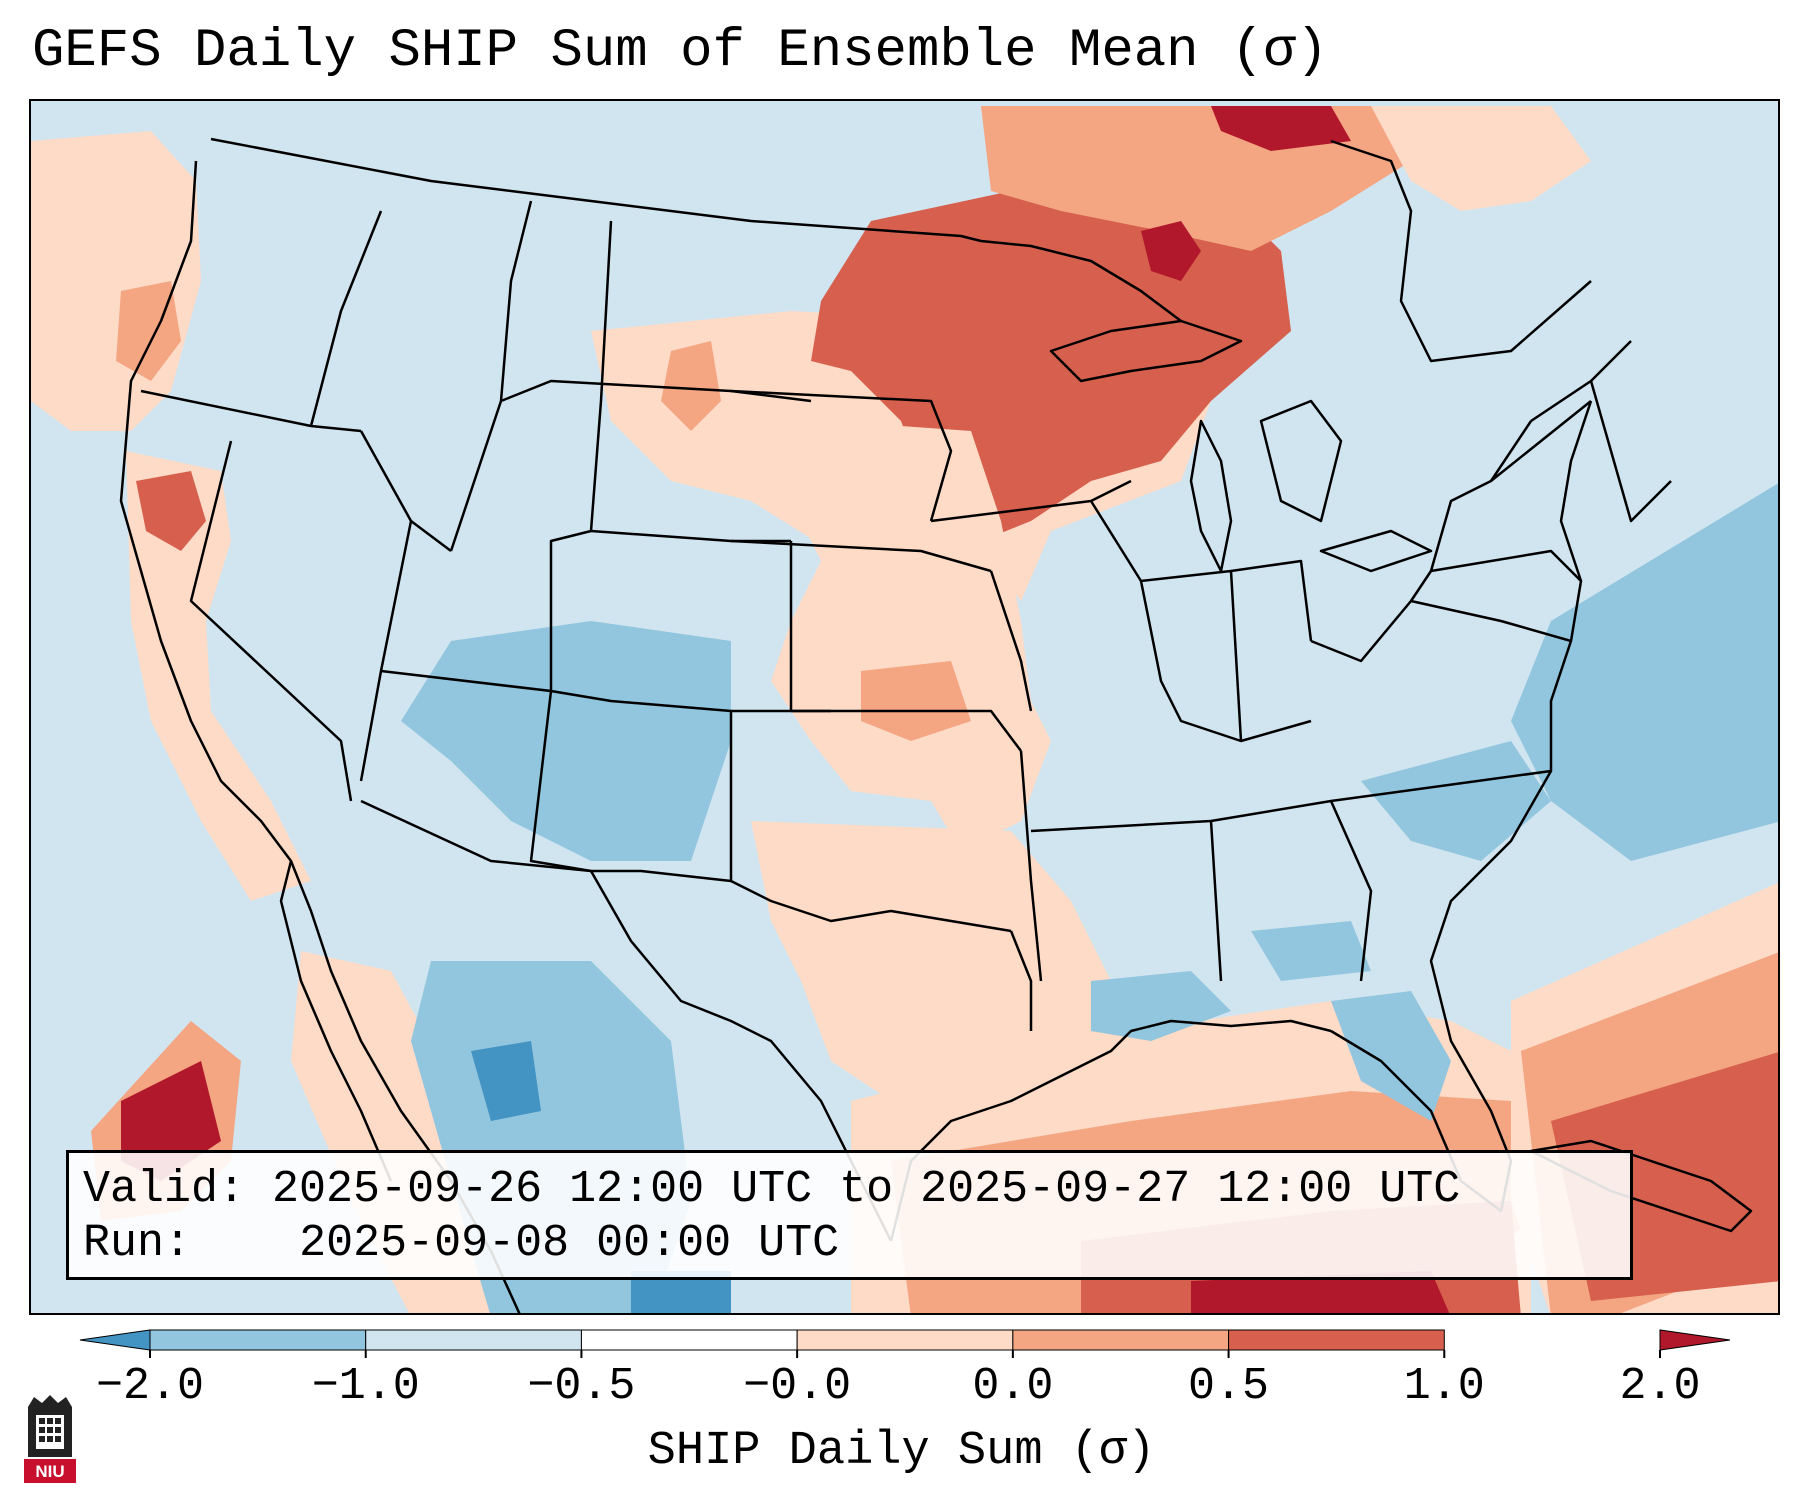 The width and height of the screenshot is (1803, 1506). What do you see at coordinates (849, 1244) in the screenshot?
I see `run-line: Run: 2025-09-08 00:00 UTC` at bounding box center [849, 1244].